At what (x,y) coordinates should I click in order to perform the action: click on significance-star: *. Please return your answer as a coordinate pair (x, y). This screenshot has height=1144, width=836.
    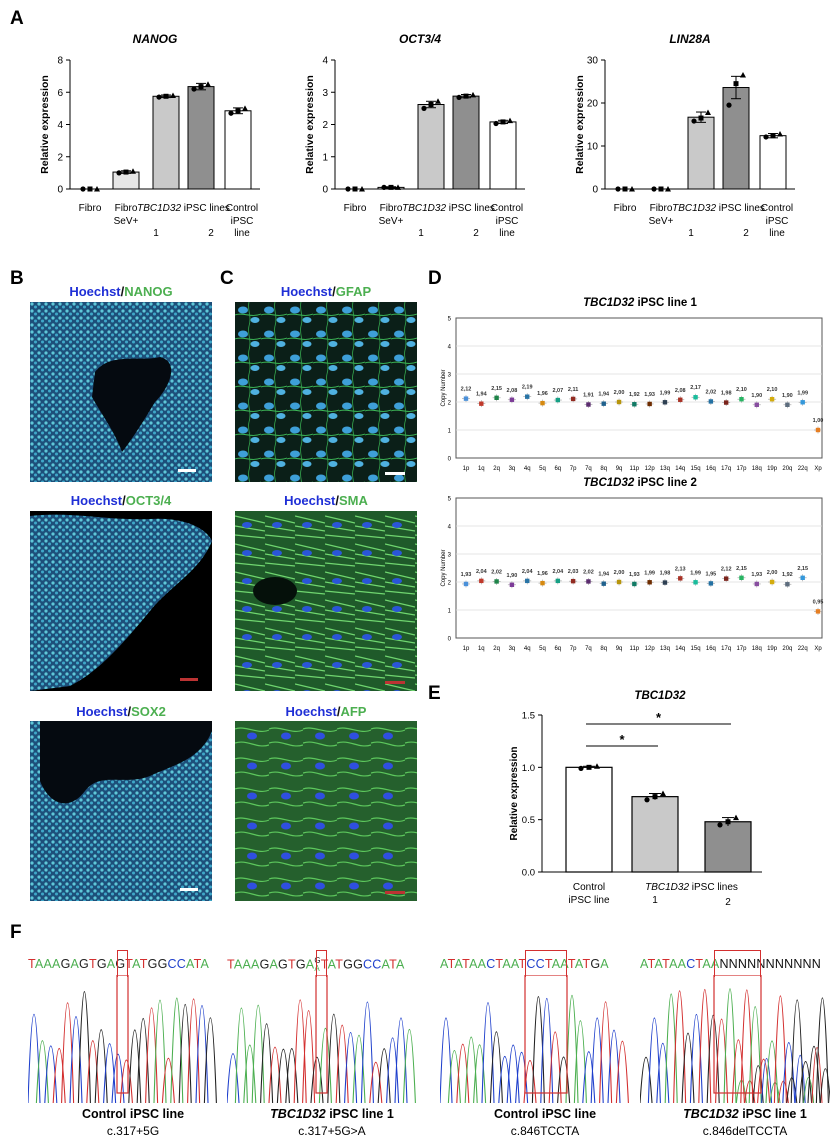
    Looking at the image, I should click on (659, 717).